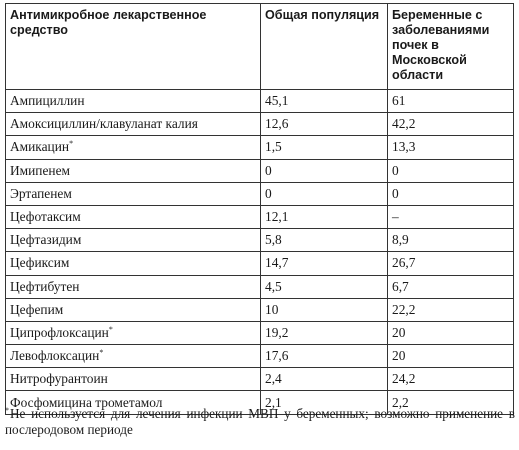  Describe the element at coordinates (46, 240) in the screenshot. I see `drug-name: Цефтазидим` at that location.